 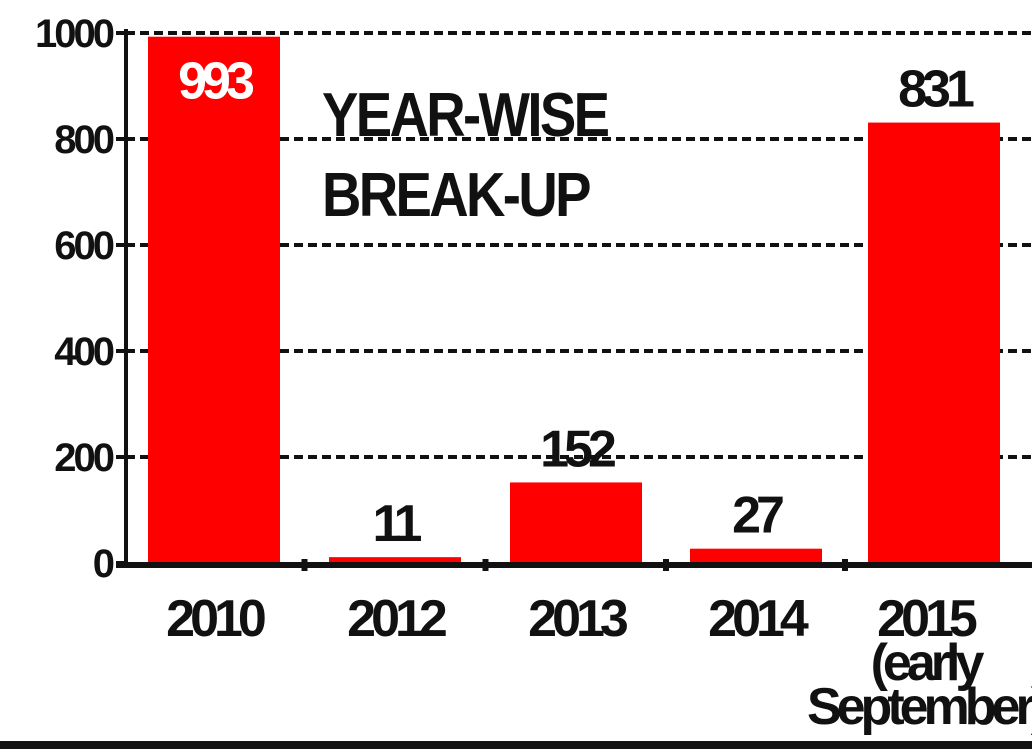 What do you see at coordinates (397, 524) in the screenshot?
I see `data-label: 11` at bounding box center [397, 524].